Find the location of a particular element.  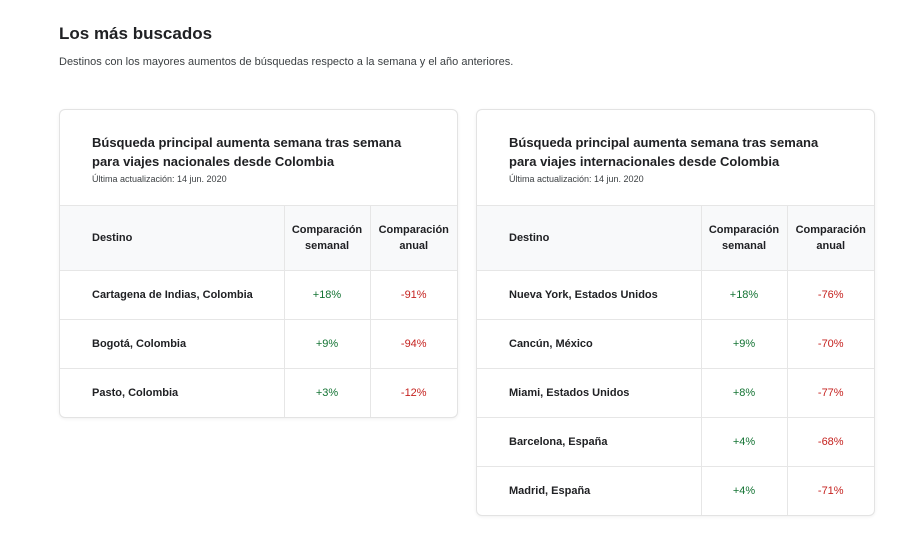

table-row: Cartagena de Indias, Colombia +18% -91% is located at coordinates (258, 295).